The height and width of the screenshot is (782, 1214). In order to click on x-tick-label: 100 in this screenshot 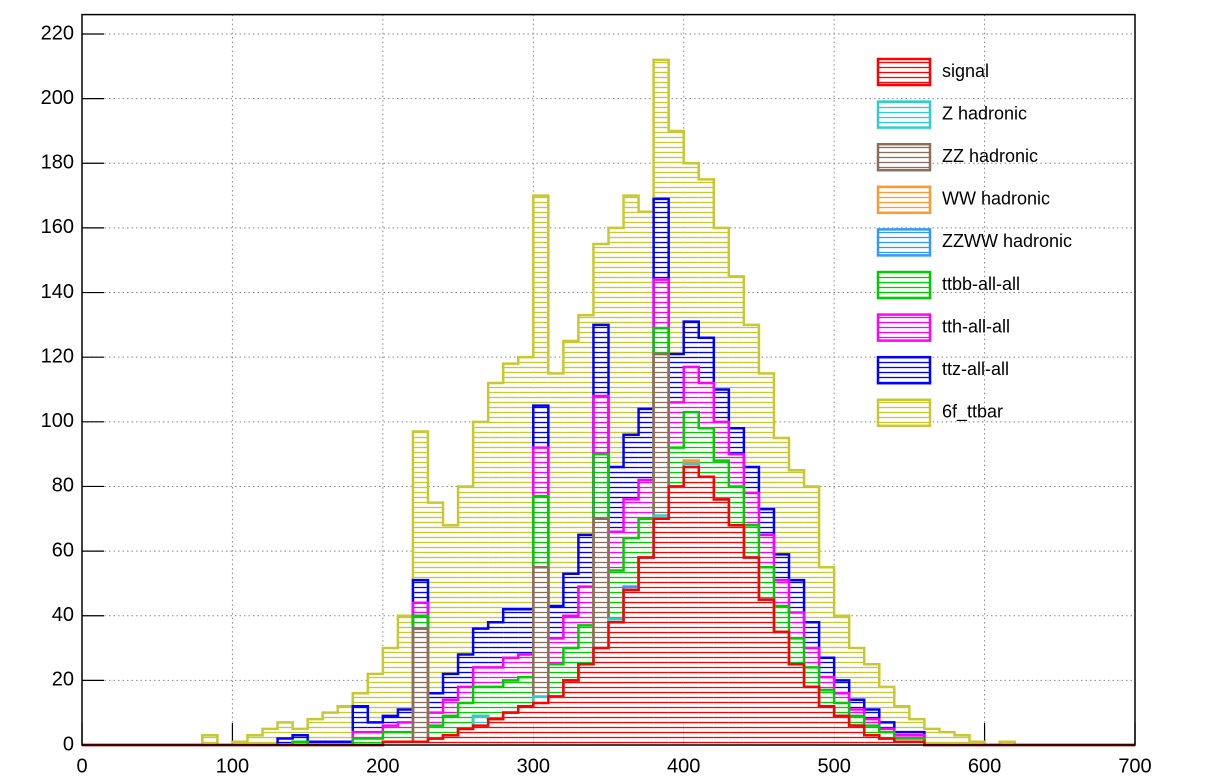, I will do `click(232, 766)`.